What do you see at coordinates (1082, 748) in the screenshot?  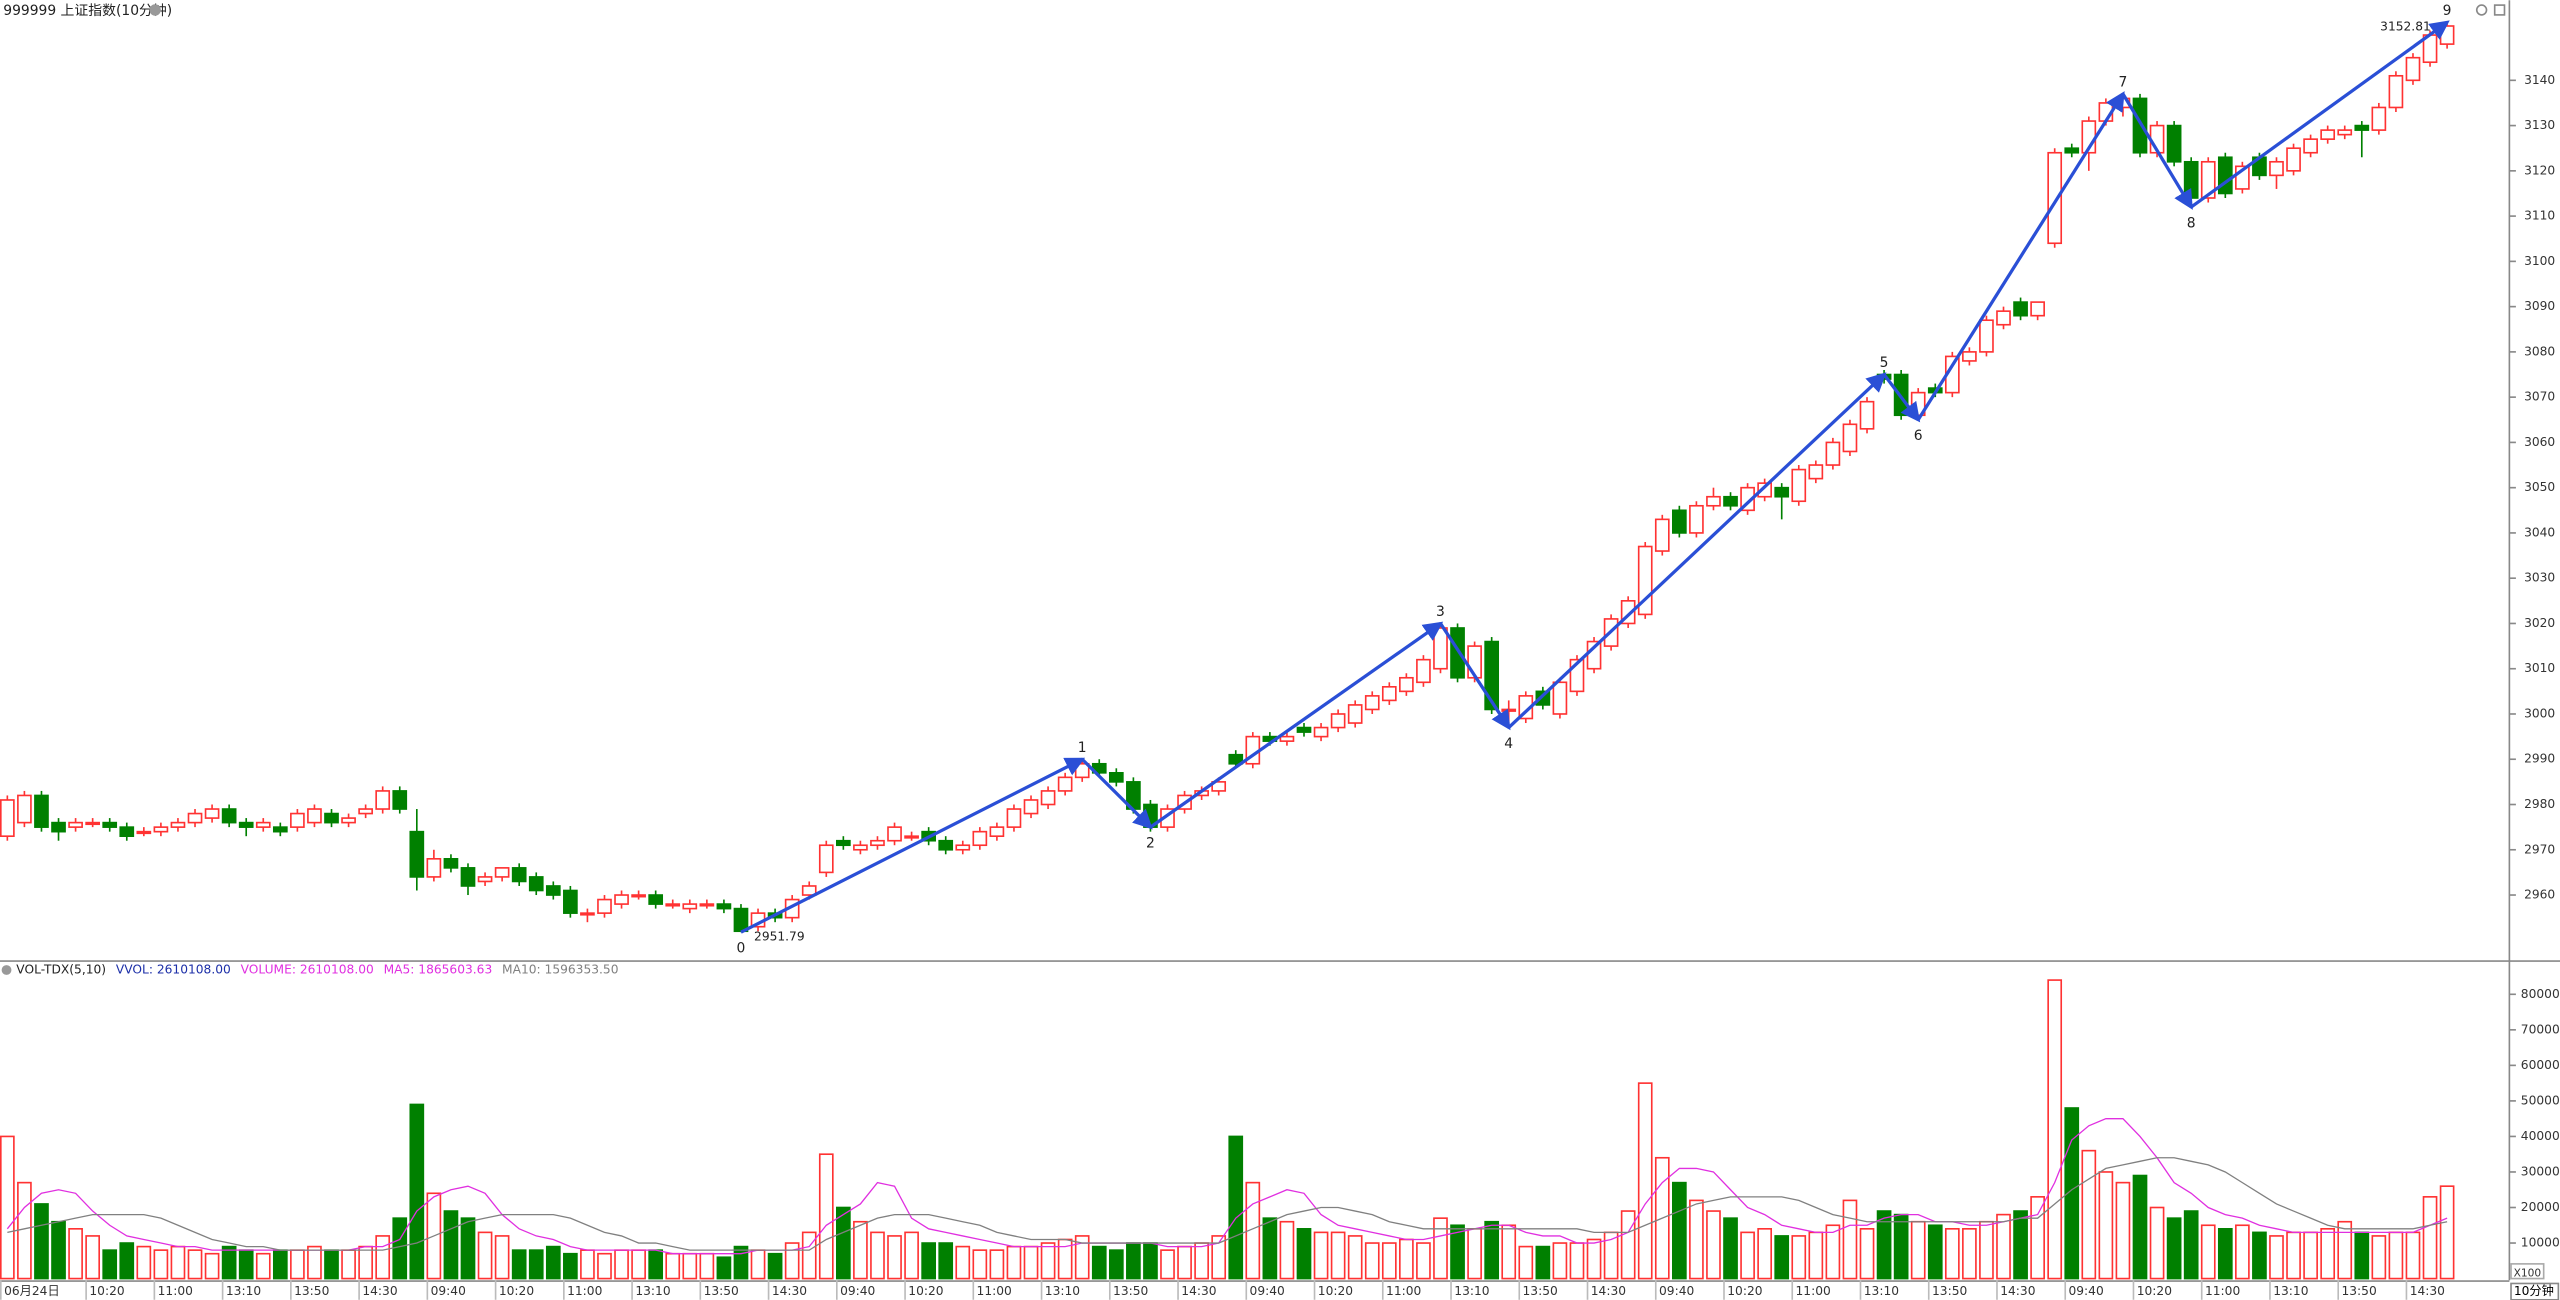 I see `wave-label: 1` at bounding box center [1082, 748].